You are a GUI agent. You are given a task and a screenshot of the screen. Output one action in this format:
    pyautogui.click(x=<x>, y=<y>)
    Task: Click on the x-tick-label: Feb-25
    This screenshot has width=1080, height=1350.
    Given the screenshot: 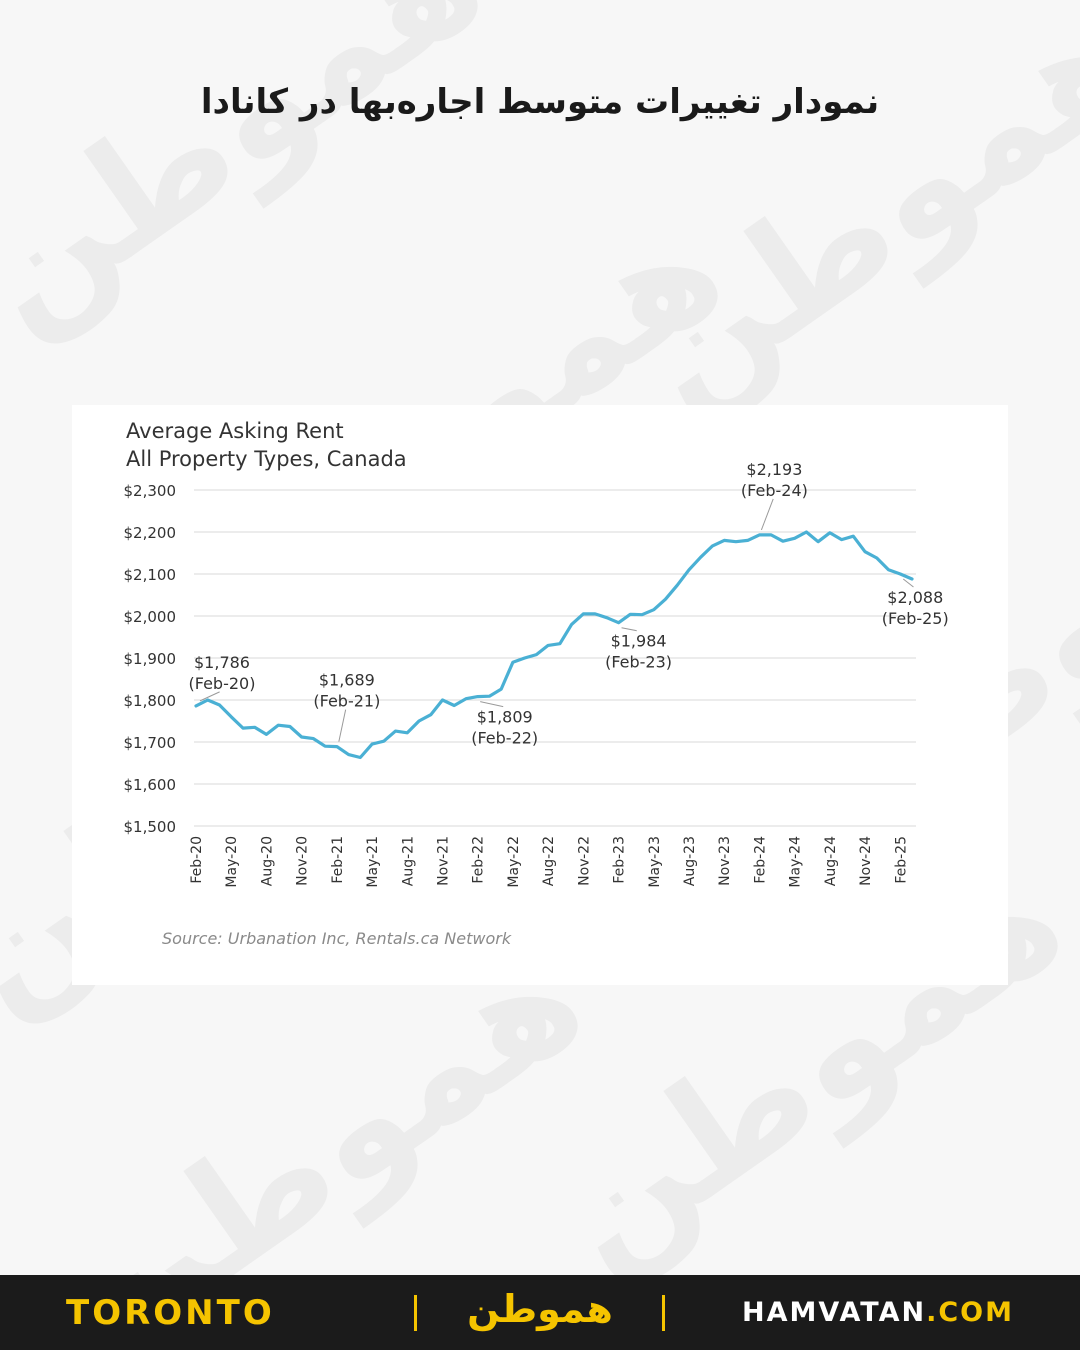 What is the action you would take?
    pyautogui.click(x=901, y=860)
    